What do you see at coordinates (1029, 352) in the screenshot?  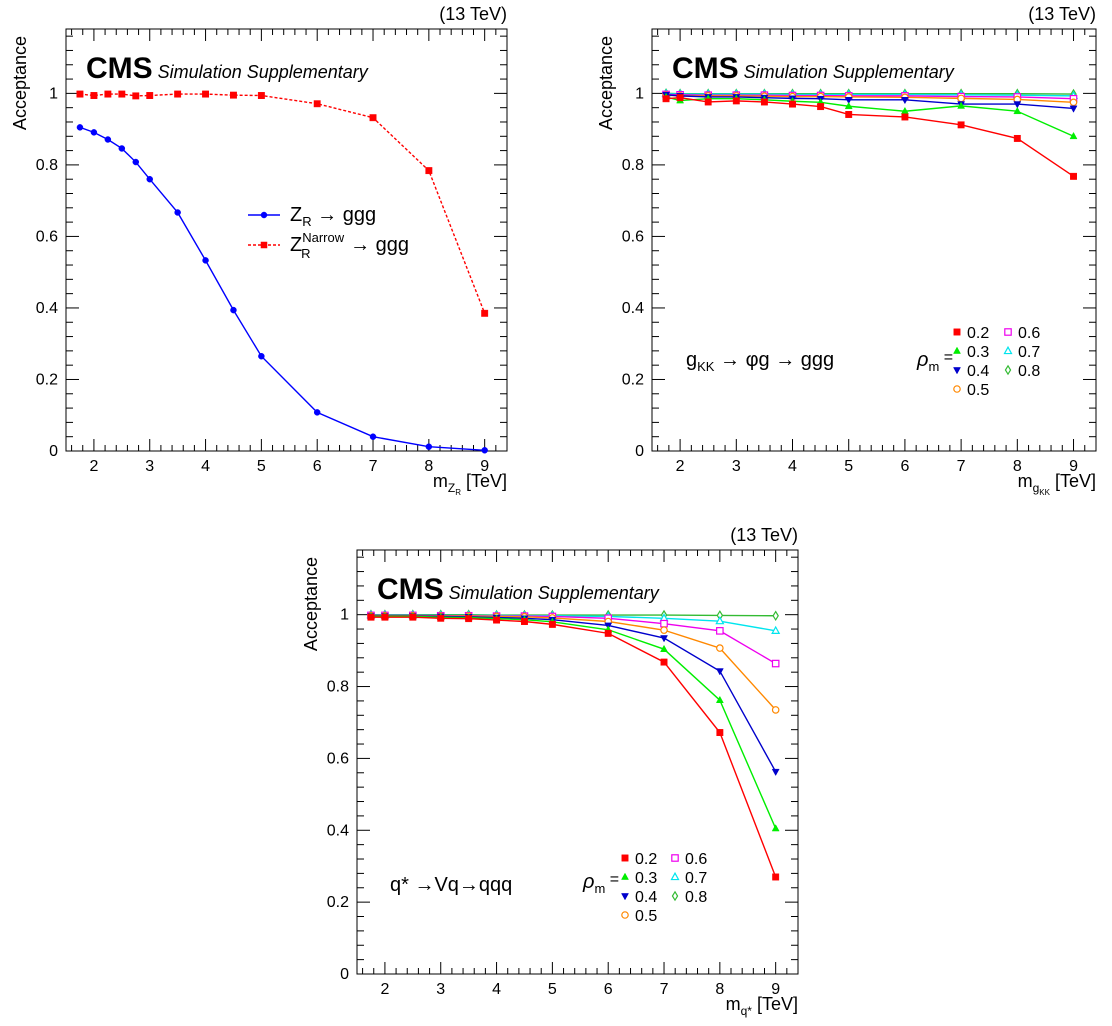 I see `legend-label: 0.7` at bounding box center [1029, 352].